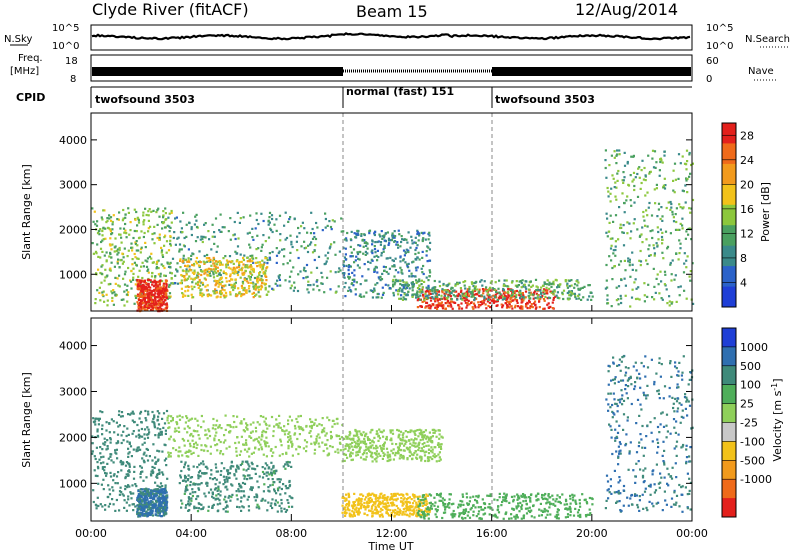 This screenshot has width=800, height=554. Describe the element at coordinates (393, 69) in the screenshot. I see `freq-panel: Freq. [MHz] 18 8 60 0 Nave` at that location.